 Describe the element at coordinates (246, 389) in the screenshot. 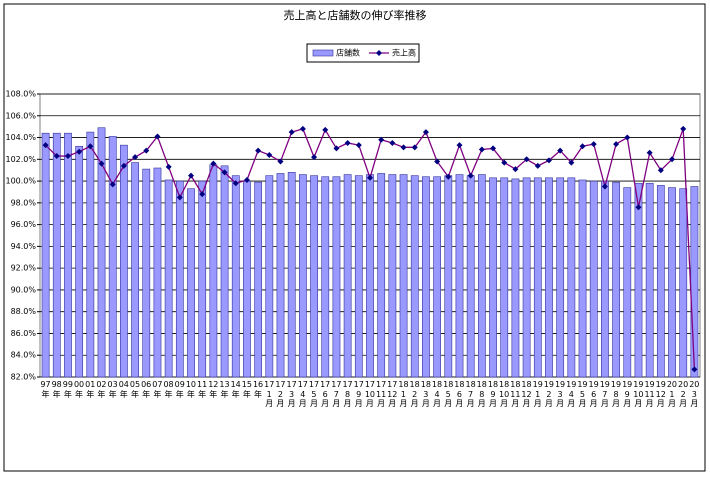

I see `x-tick-label: 15 年` at that location.